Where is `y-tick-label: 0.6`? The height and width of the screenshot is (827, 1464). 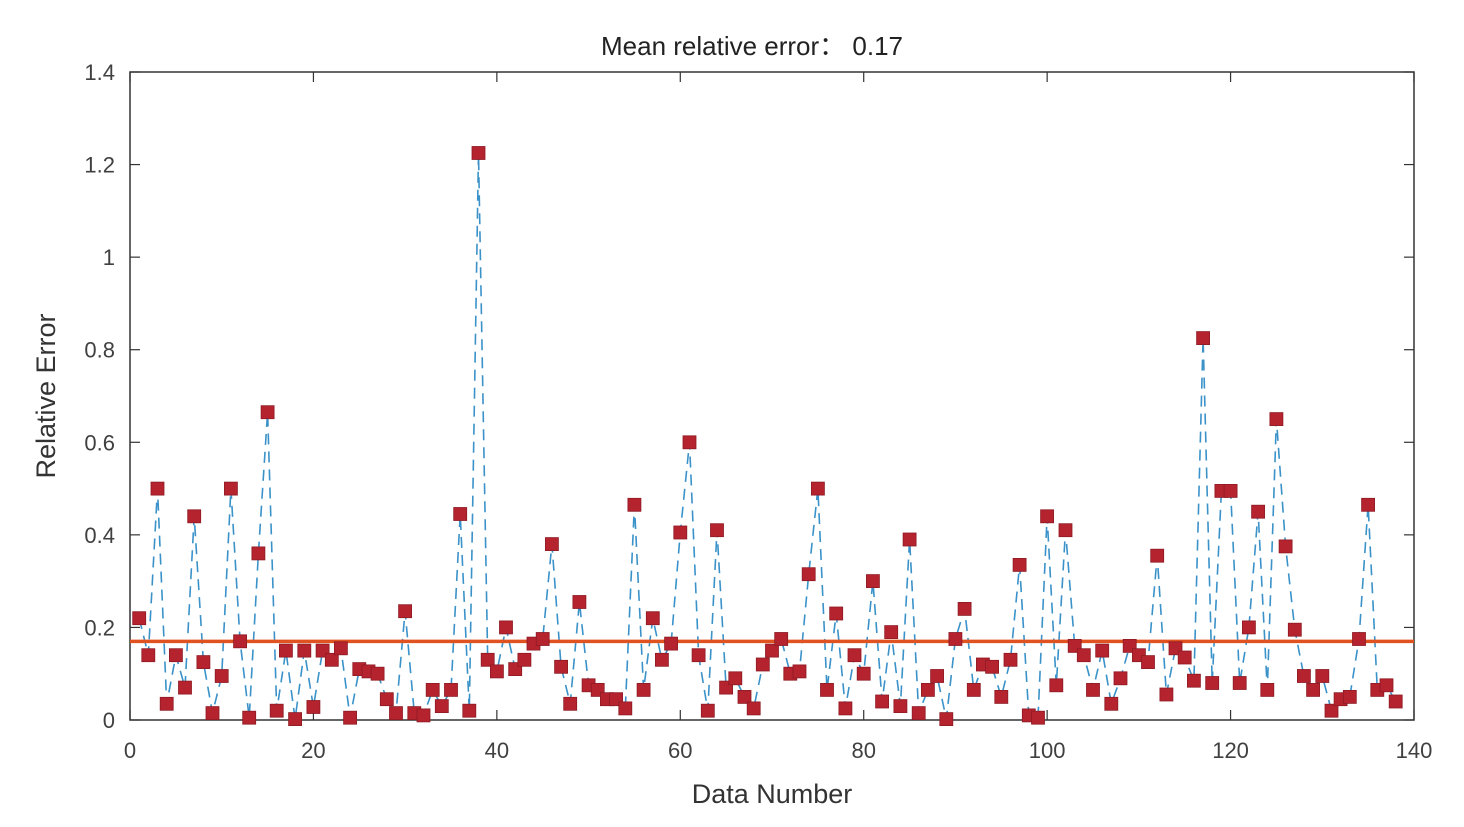
y-tick-label: 0.6 is located at coordinates (99, 442).